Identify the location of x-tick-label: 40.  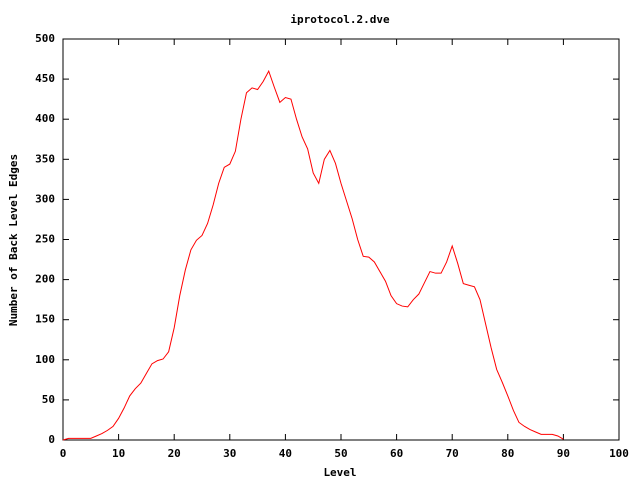
(285, 453).